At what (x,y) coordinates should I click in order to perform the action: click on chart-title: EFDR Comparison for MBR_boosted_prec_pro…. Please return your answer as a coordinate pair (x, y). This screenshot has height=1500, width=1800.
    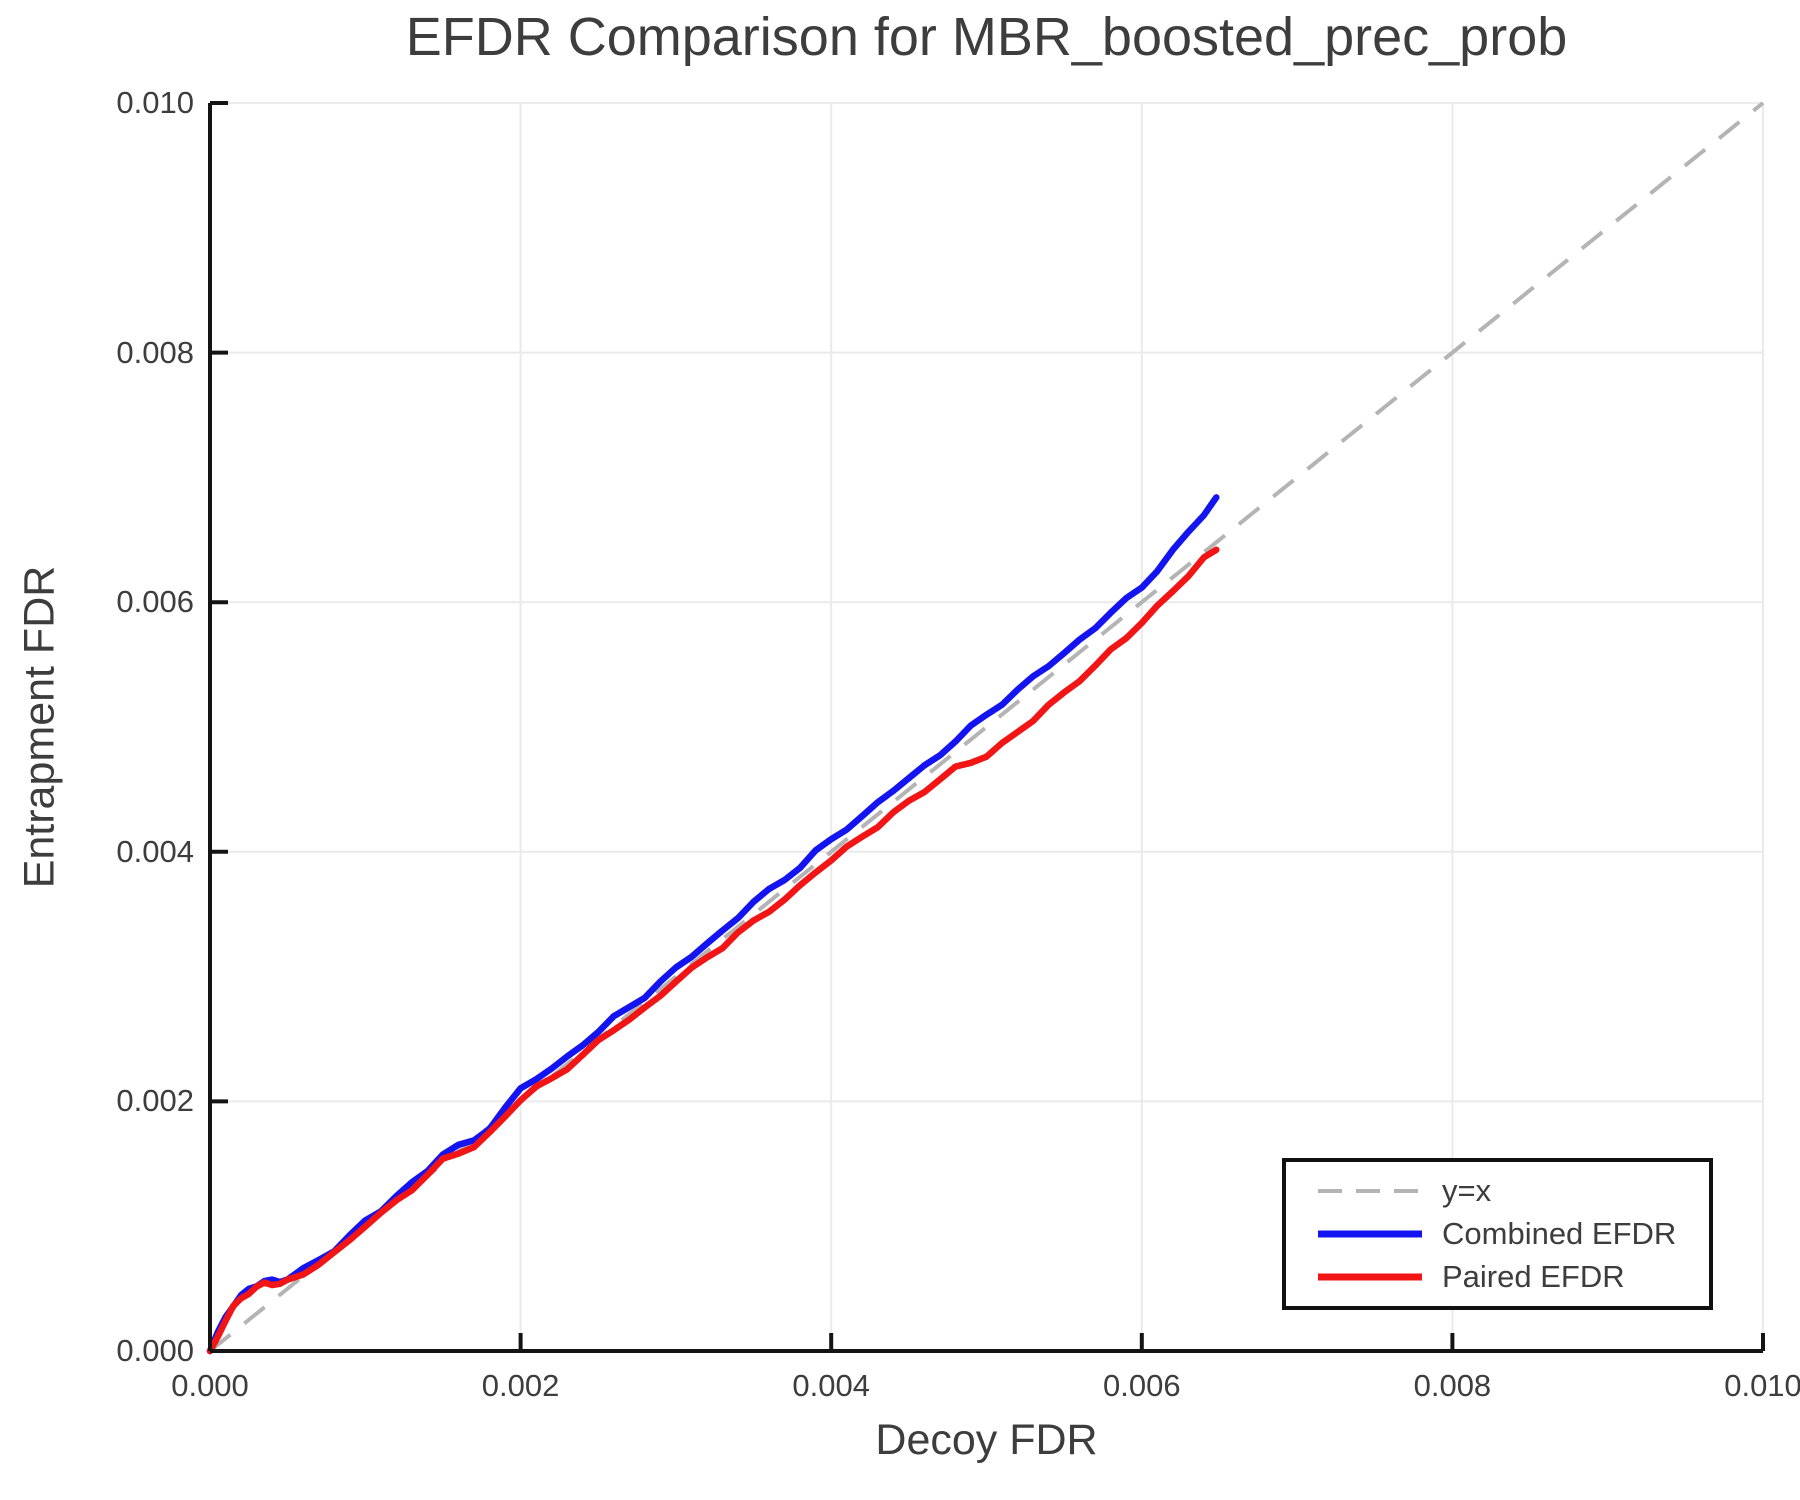
    Looking at the image, I should click on (986, 37).